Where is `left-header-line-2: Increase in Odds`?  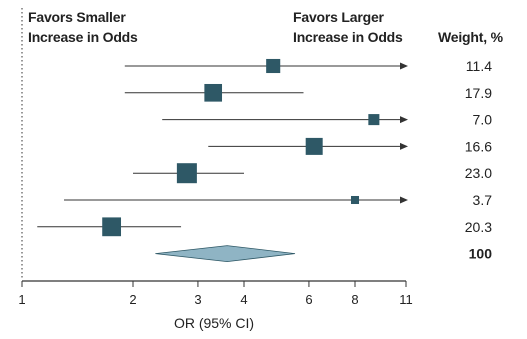 left-header-line-2: Increase in Odds is located at coordinates (83, 37).